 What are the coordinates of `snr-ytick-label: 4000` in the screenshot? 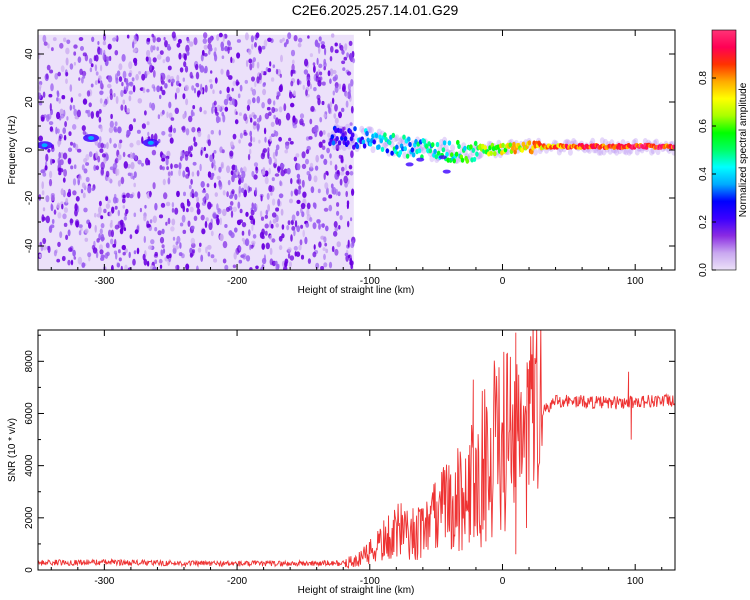 It's located at (29, 465).